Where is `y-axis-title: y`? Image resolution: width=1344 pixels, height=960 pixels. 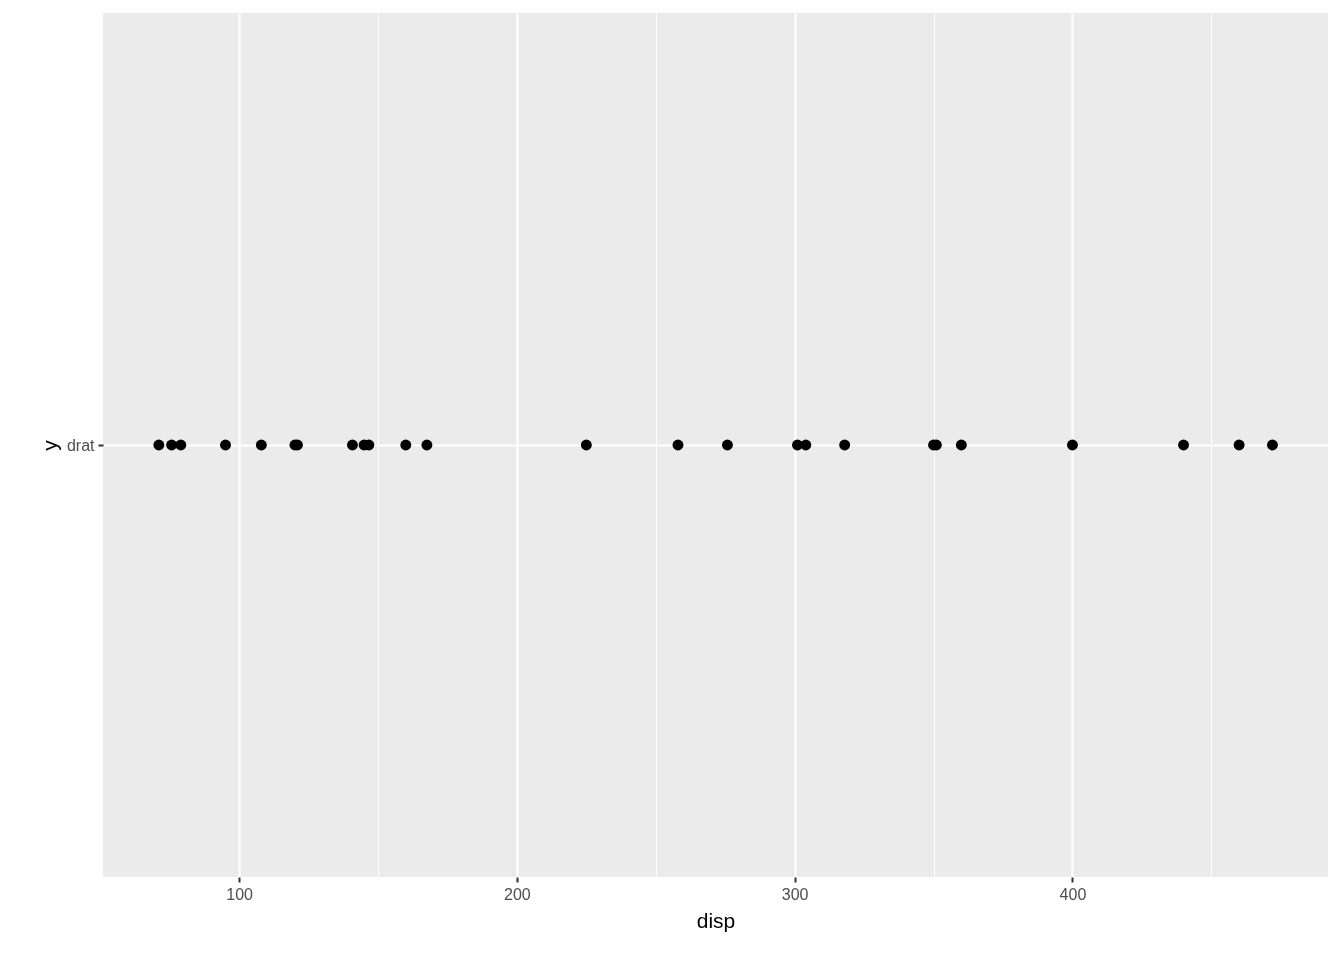
y-axis-title: y is located at coordinates (49, 445).